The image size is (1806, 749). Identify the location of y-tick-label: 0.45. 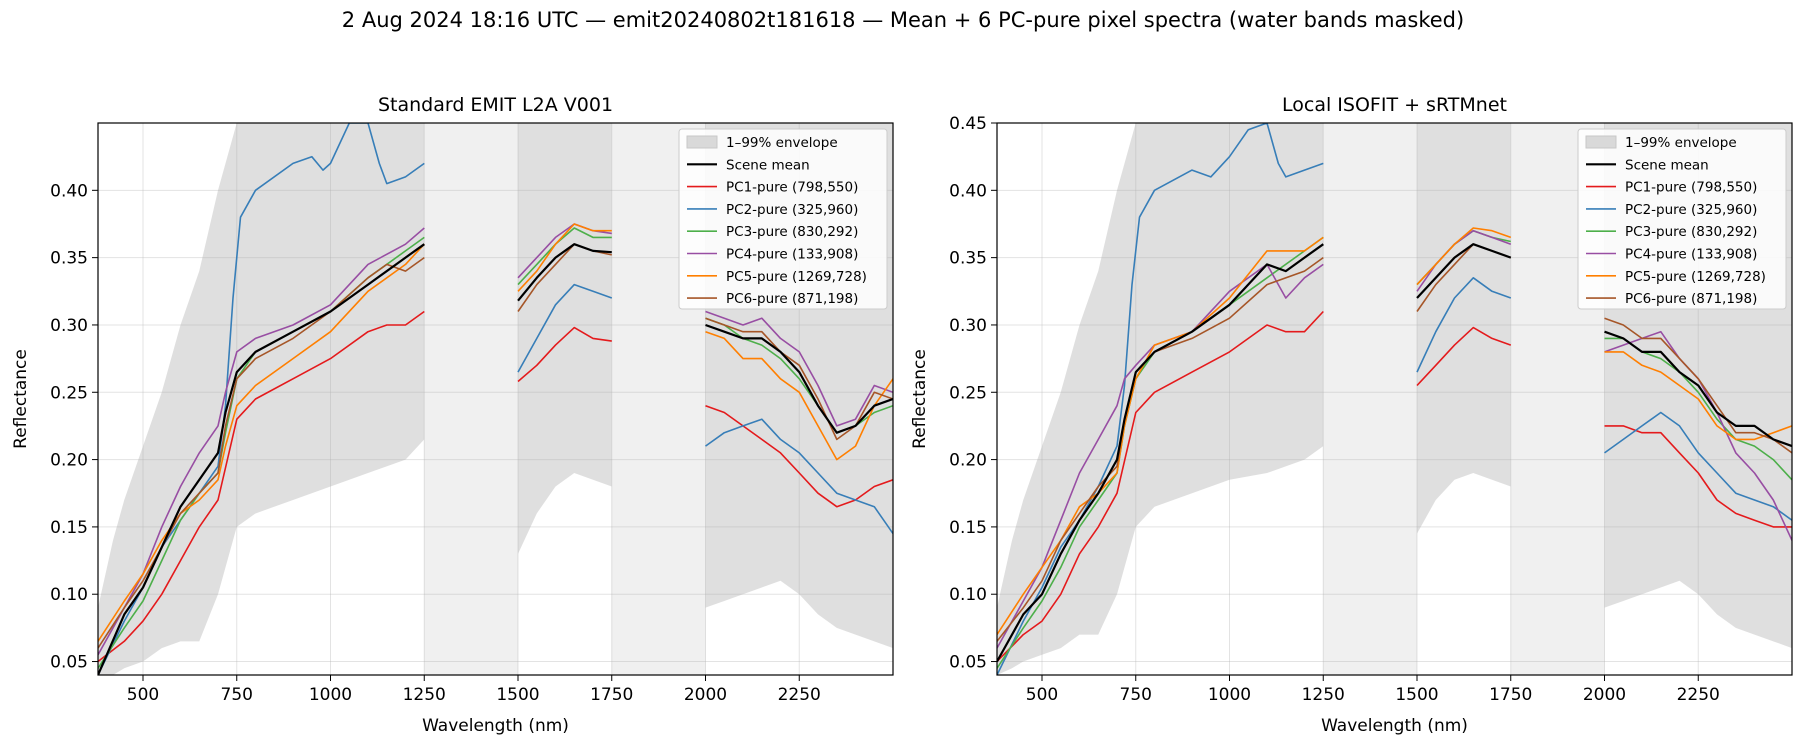
(968, 124).